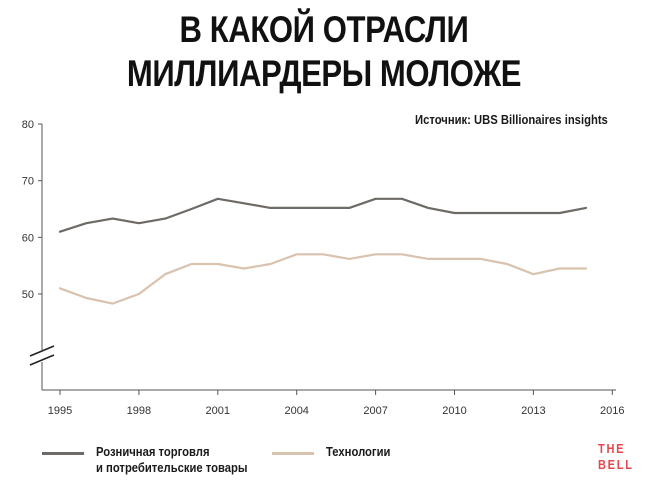 The height and width of the screenshot is (488, 648). What do you see at coordinates (139, 411) in the screenshot?
I see `x-tick-label: 1998` at bounding box center [139, 411].